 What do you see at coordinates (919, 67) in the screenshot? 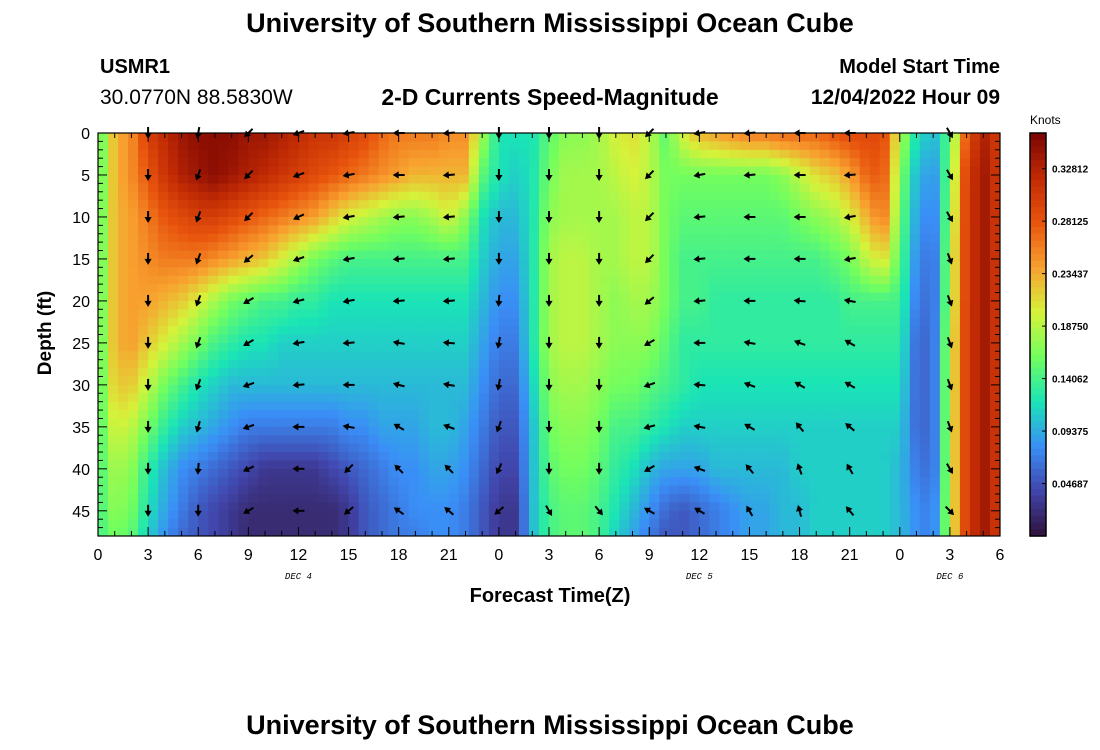
I see `model-start-label: Model Start Time` at bounding box center [919, 67].